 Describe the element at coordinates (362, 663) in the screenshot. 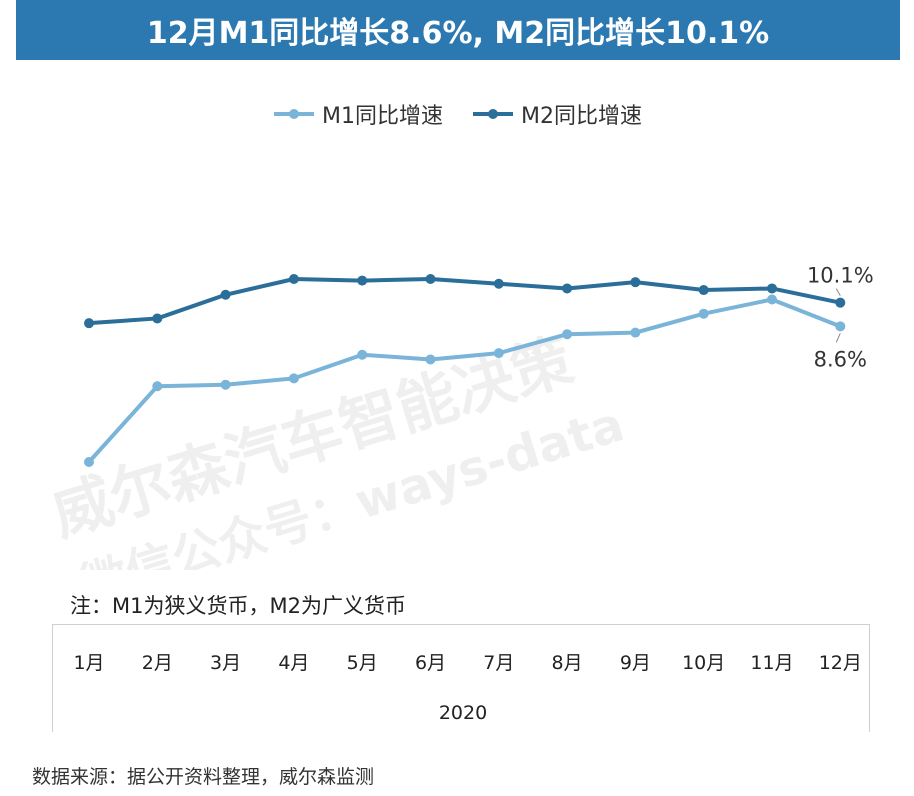

I see `x-tick-label: 5月` at that location.